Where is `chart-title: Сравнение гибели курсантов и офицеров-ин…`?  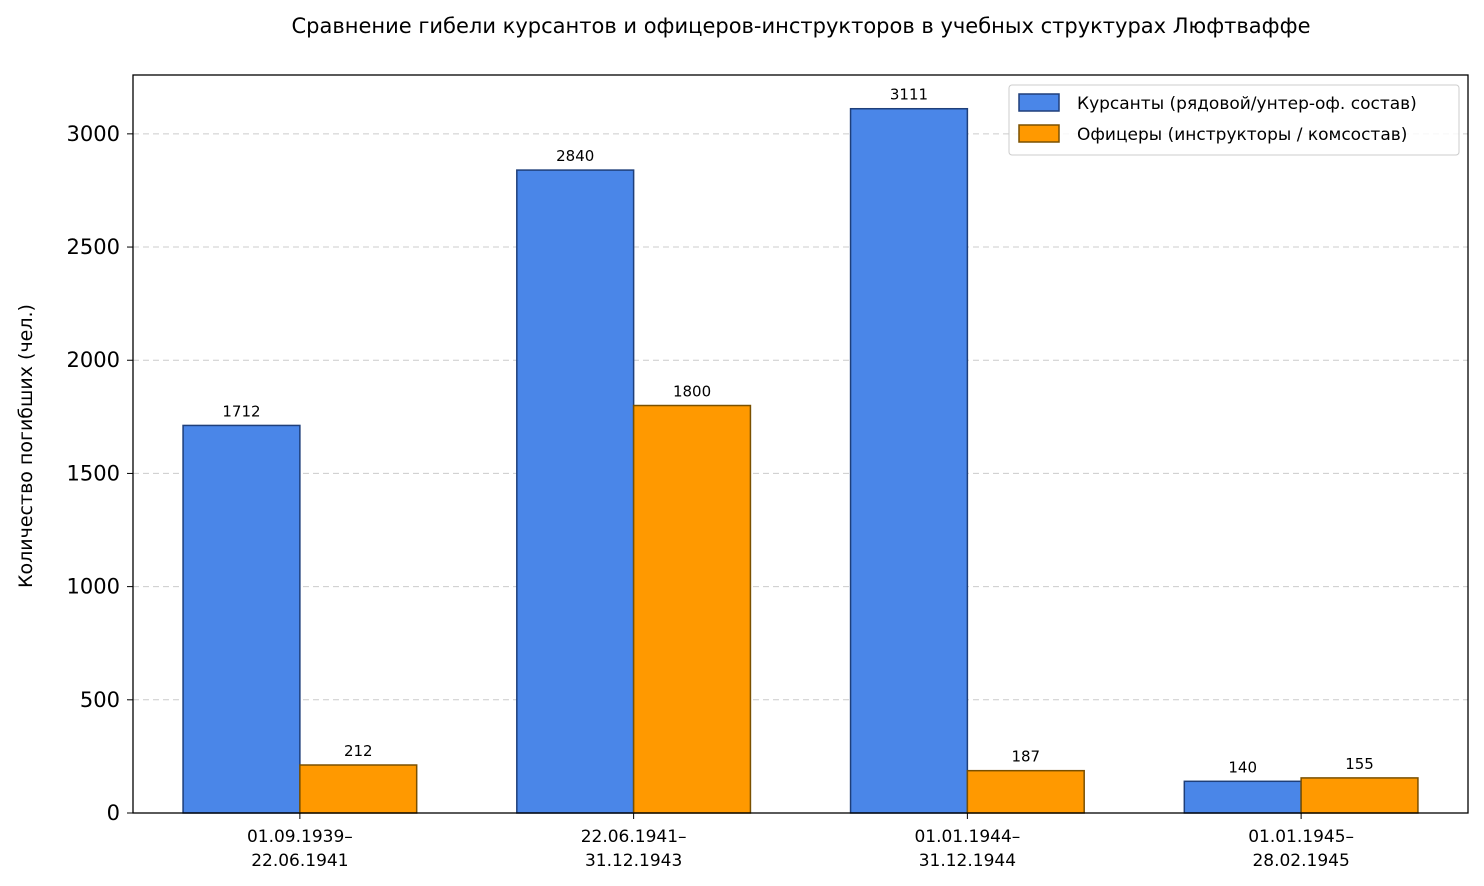 chart-title: Сравнение гибели курсантов и офицеров-ин… is located at coordinates (801, 26).